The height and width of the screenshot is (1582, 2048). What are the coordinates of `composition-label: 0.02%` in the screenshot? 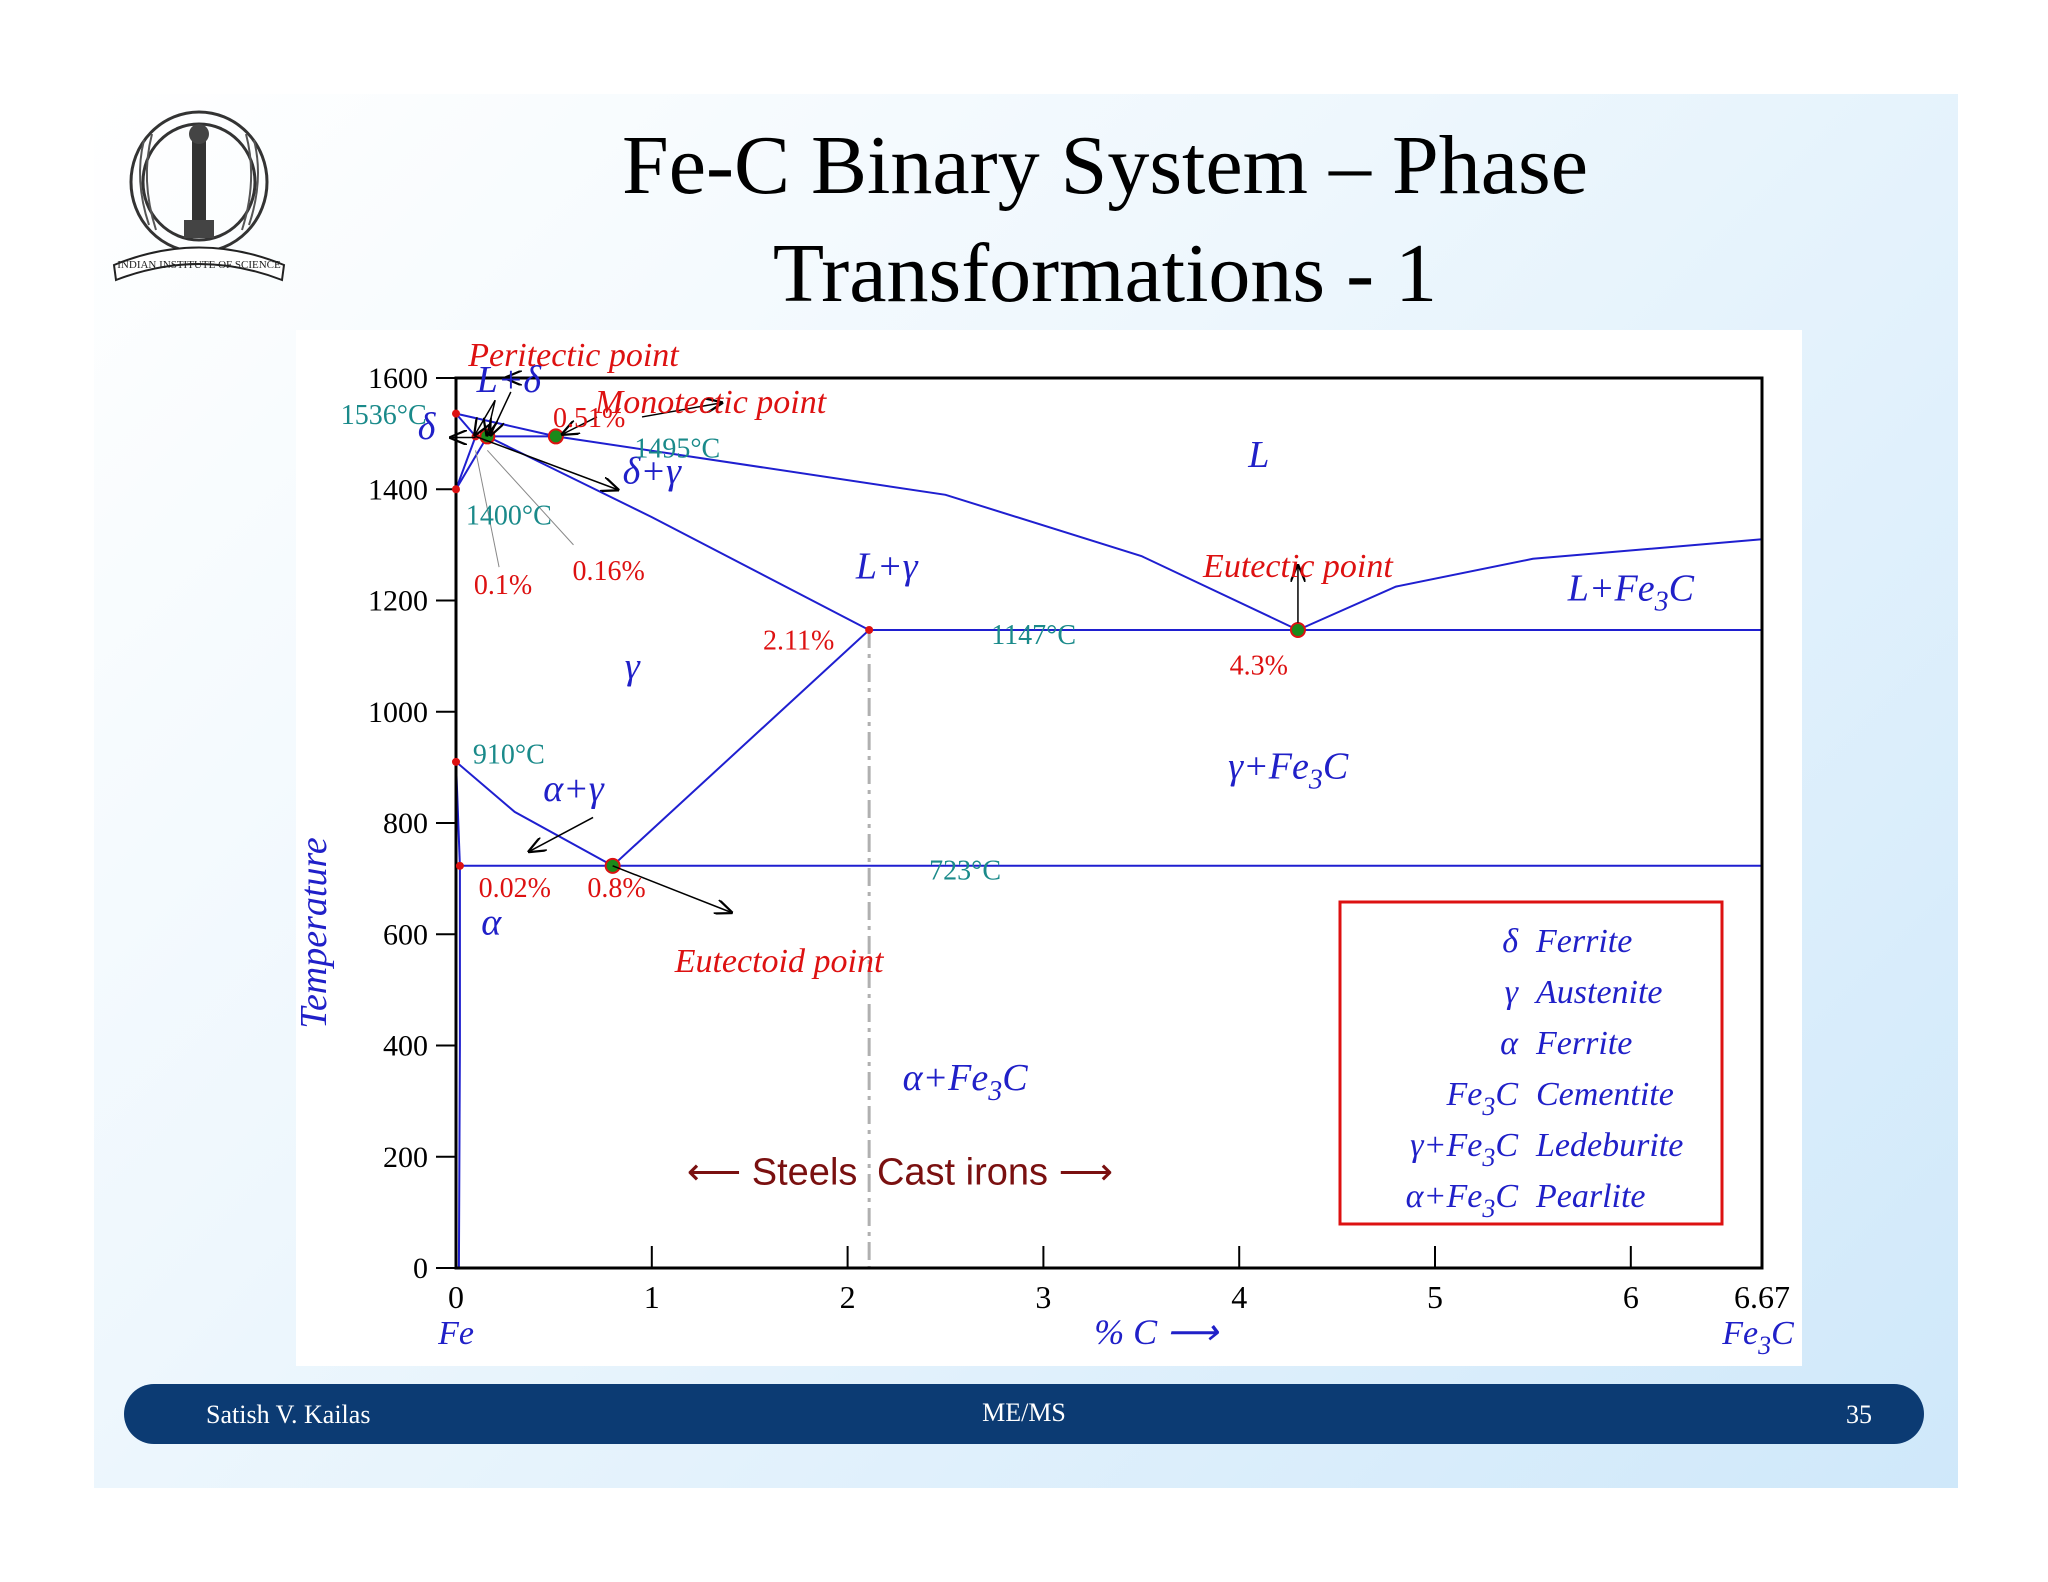 It's located at (515, 888).